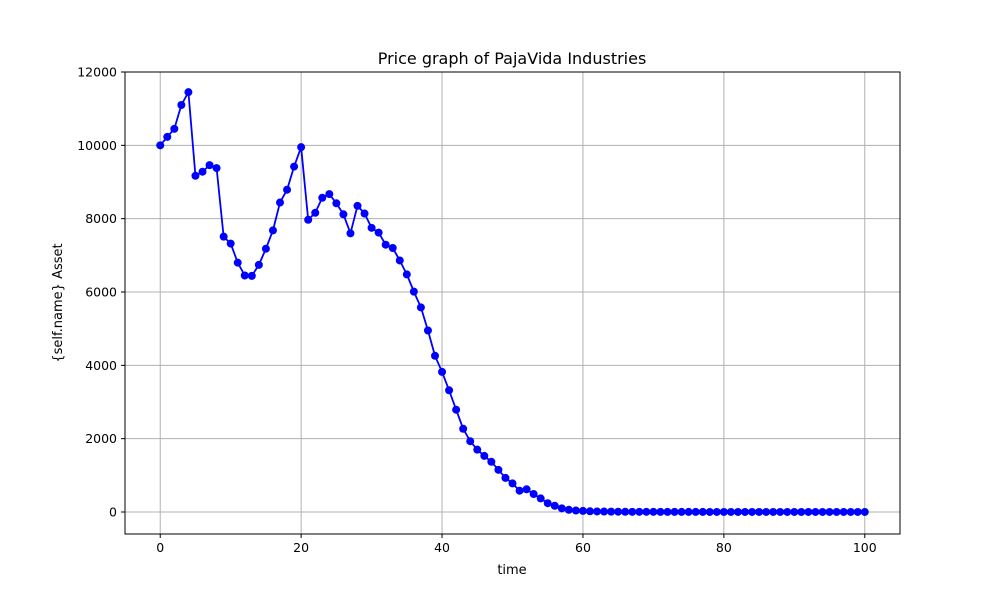  What do you see at coordinates (865, 547) in the screenshot?
I see `x-tick-label: 100` at bounding box center [865, 547].